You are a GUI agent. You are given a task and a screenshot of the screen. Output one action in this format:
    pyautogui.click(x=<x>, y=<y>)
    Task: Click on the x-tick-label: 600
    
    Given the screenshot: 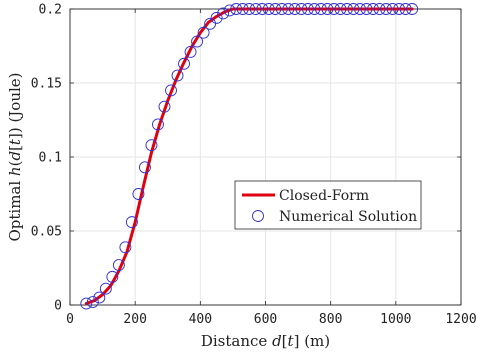 What is the action you would take?
    pyautogui.click(x=265, y=319)
    